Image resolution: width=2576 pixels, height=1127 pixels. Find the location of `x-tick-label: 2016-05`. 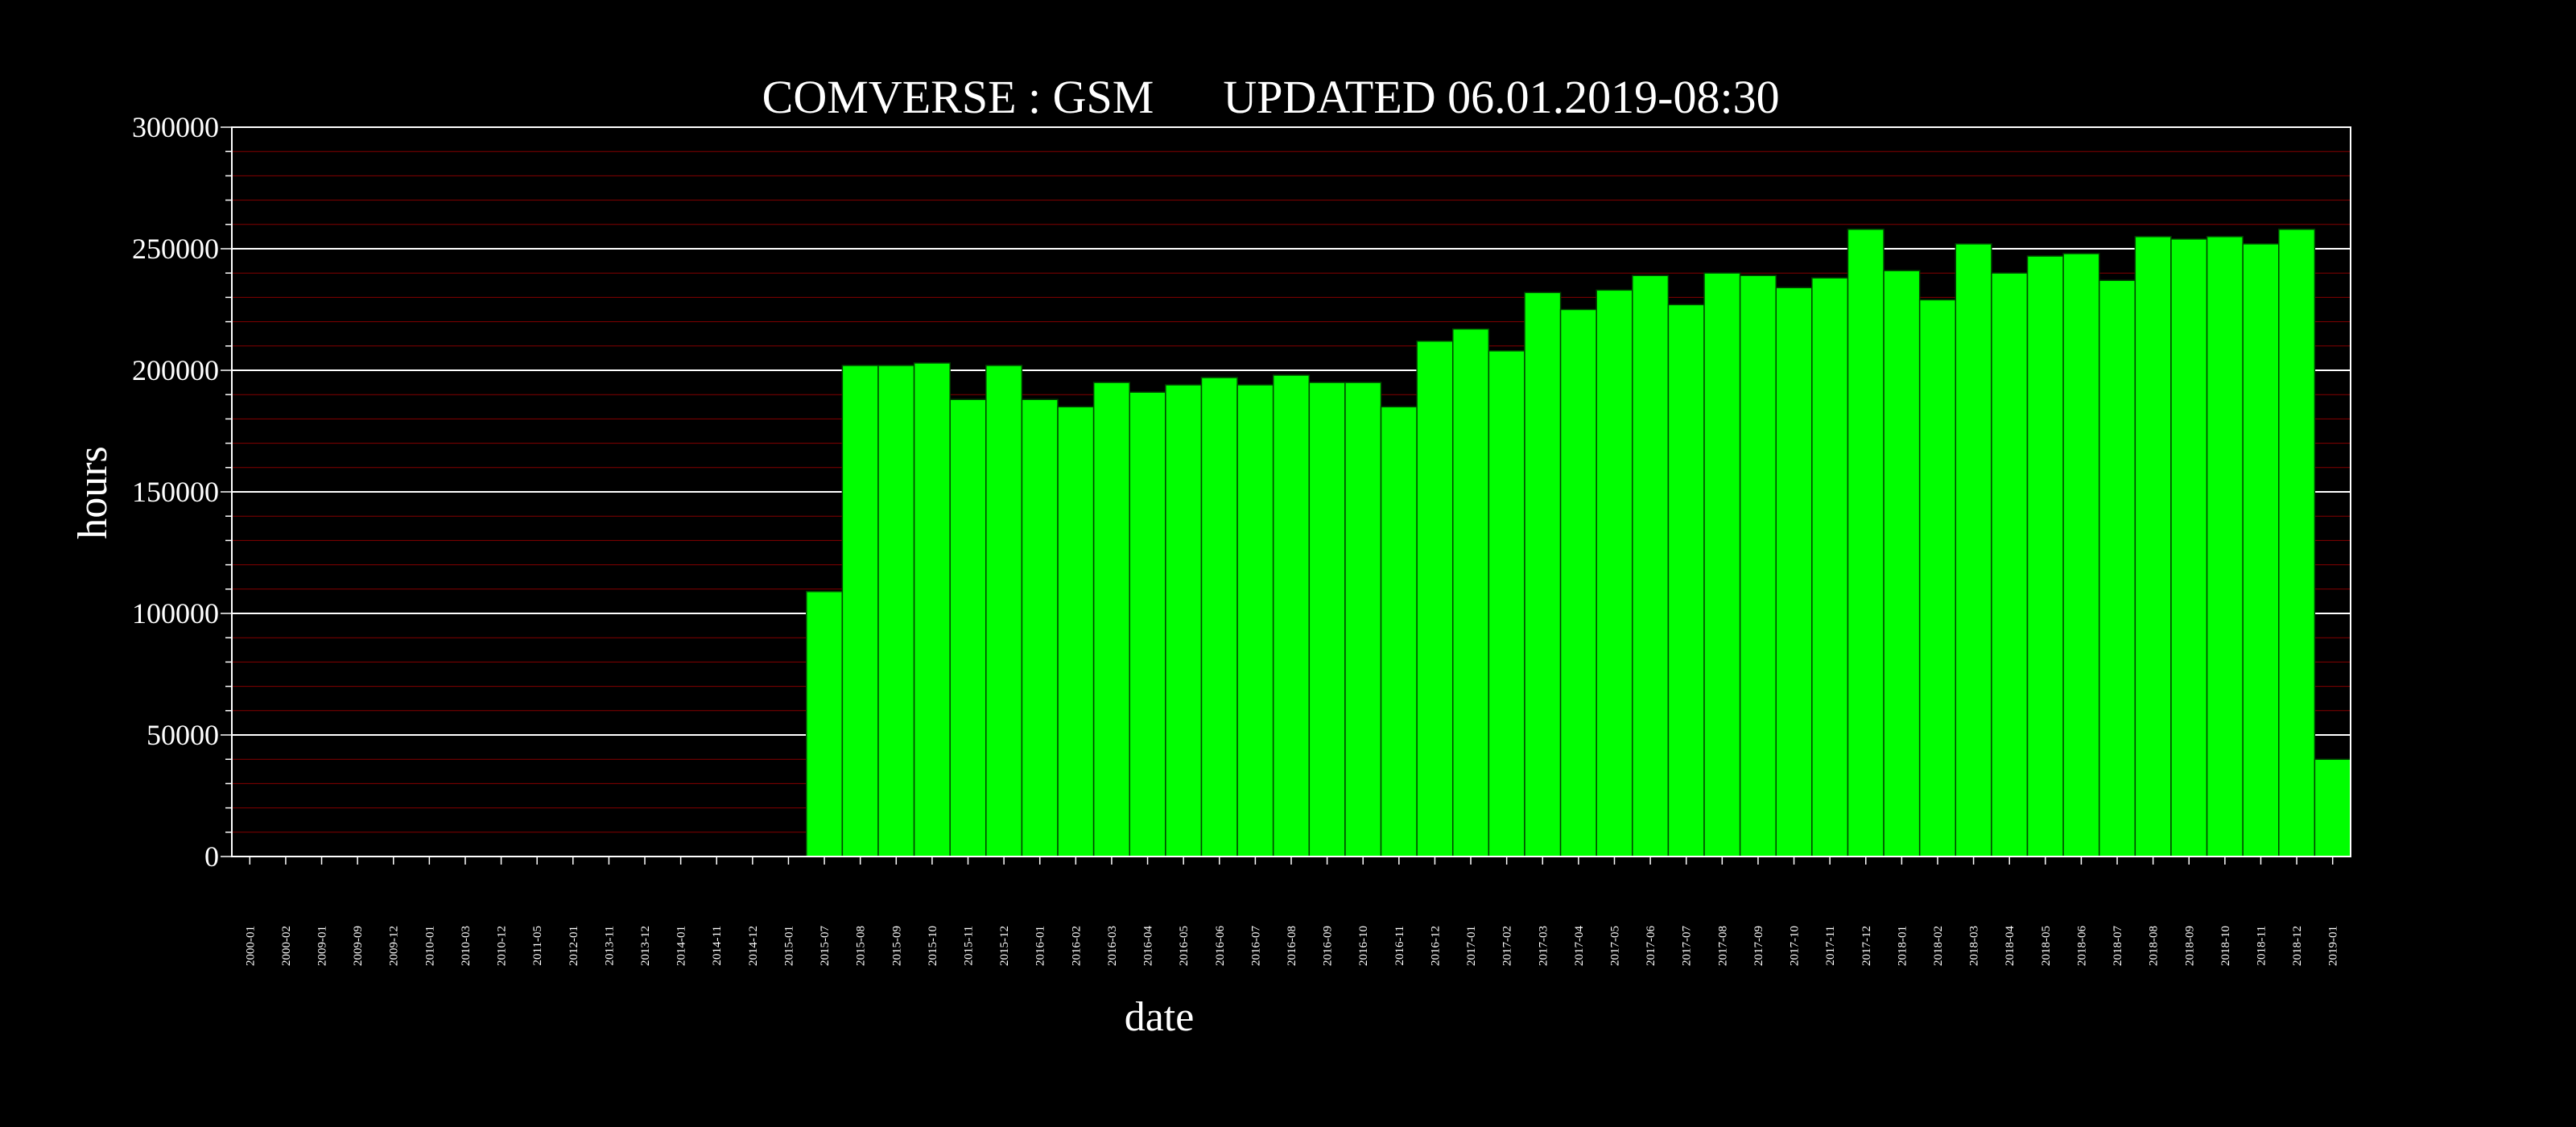

x-tick-label: 2016-05 is located at coordinates (1184, 946).